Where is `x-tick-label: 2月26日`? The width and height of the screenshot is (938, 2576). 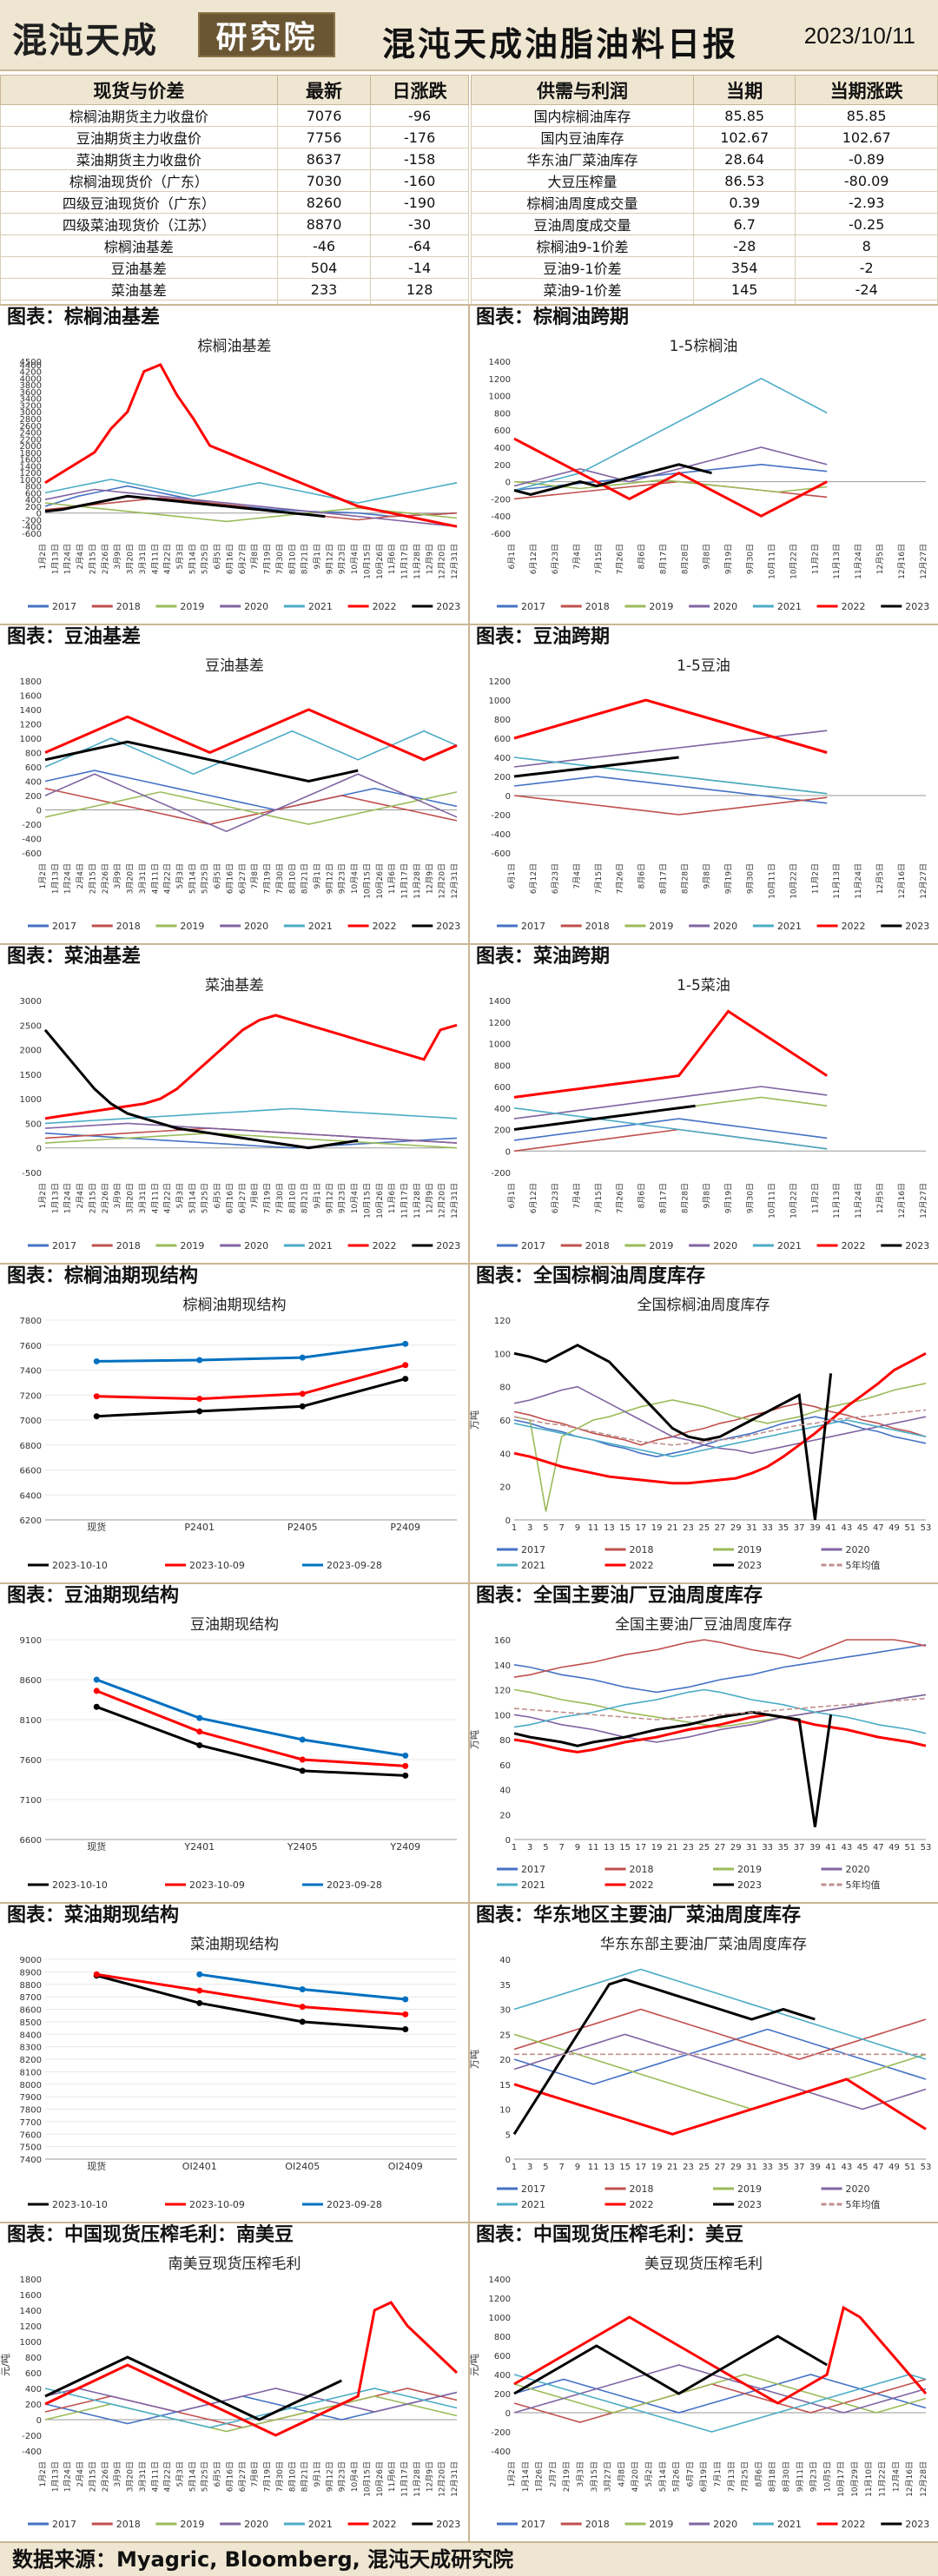
x-tick-label: 2月26日 is located at coordinates (105, 879).